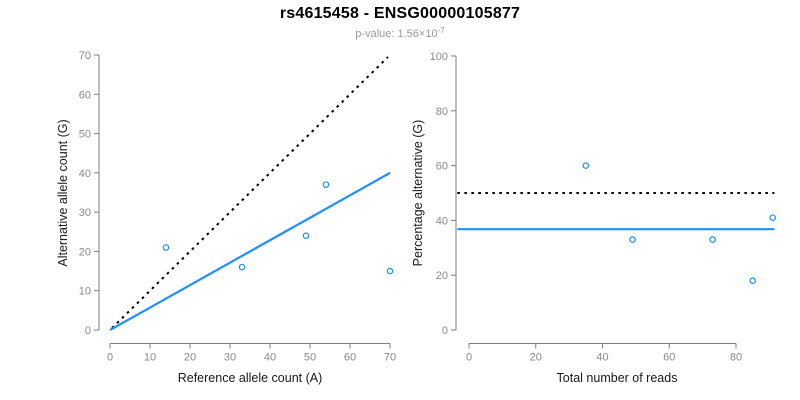  Describe the element at coordinates (310, 358) in the screenshot. I see `x-tick-label: 50` at that location.